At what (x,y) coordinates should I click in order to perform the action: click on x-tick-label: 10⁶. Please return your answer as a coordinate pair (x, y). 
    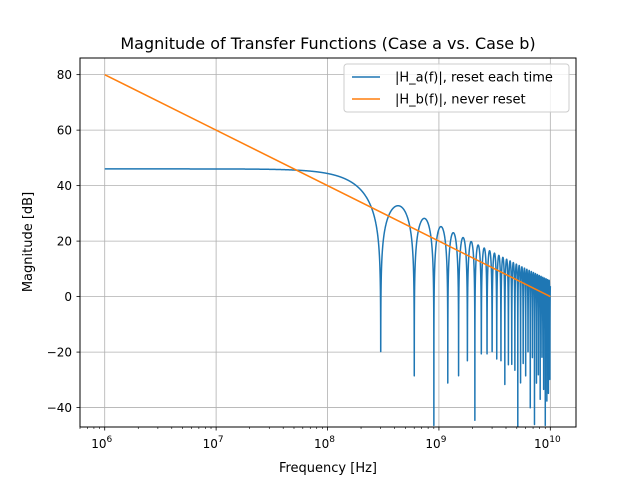
    Looking at the image, I should click on (101, 443).